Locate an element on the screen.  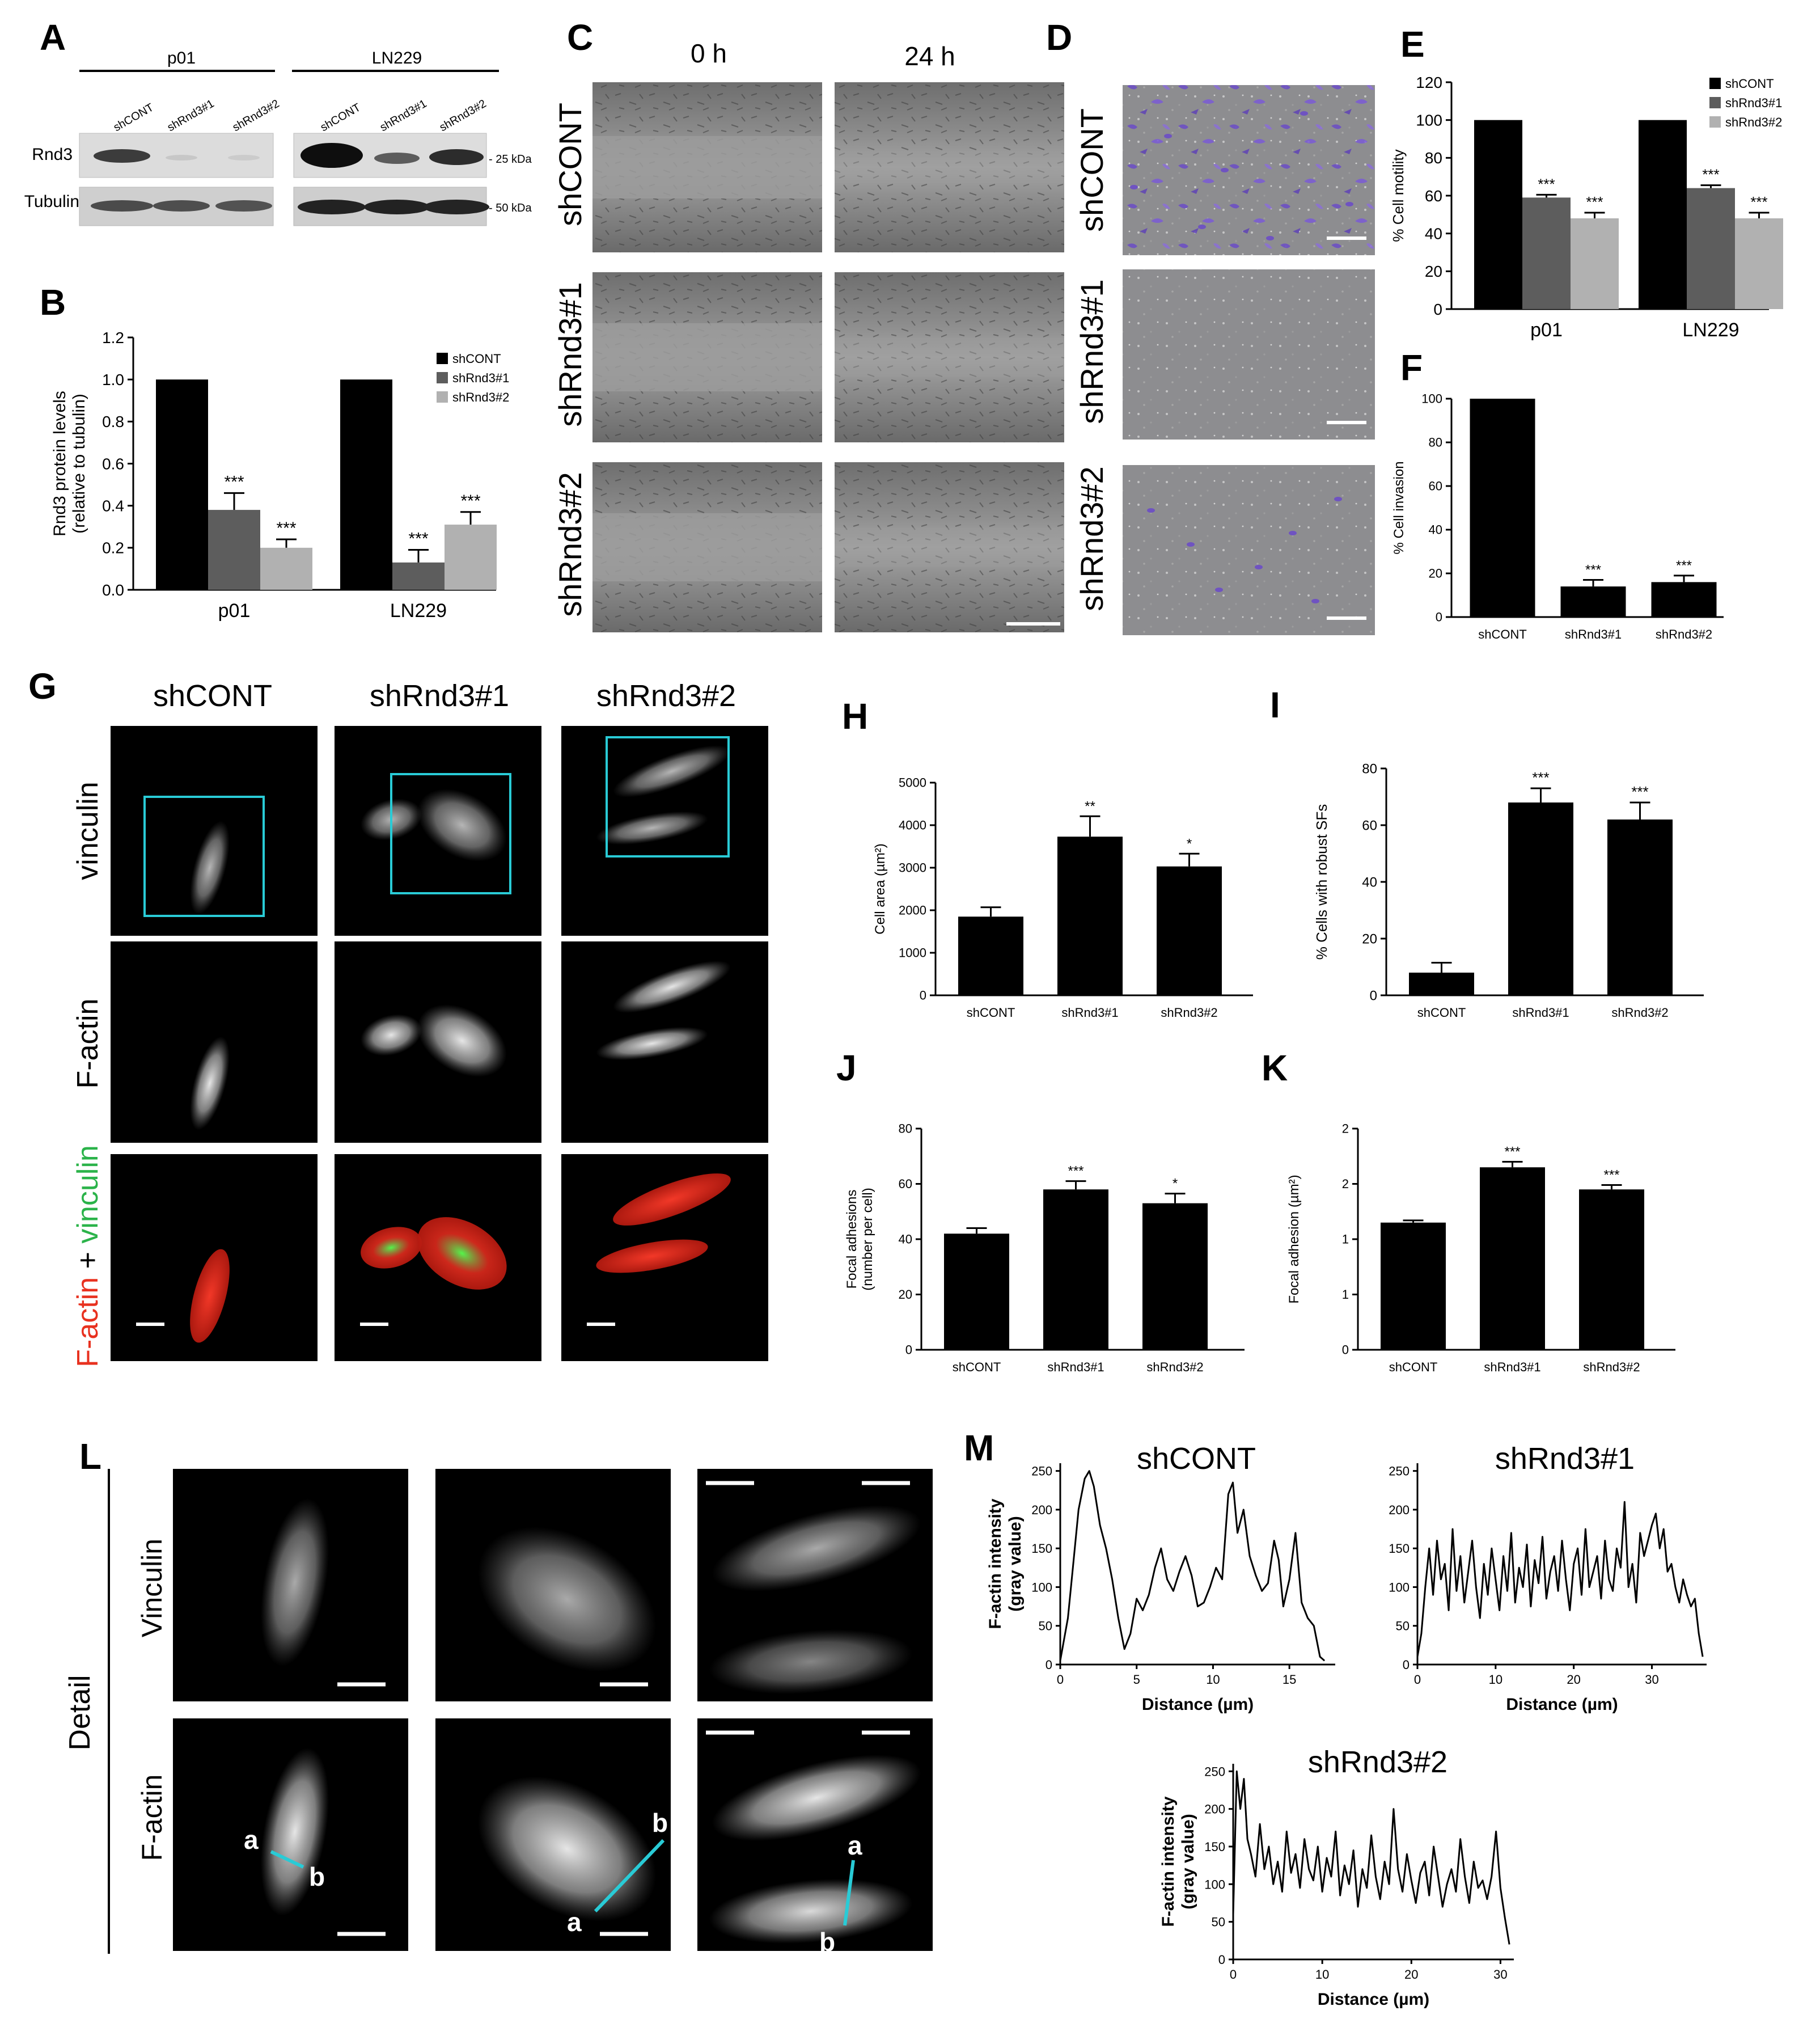
blot-lane-1: shCONT is located at coordinates (134, 117).